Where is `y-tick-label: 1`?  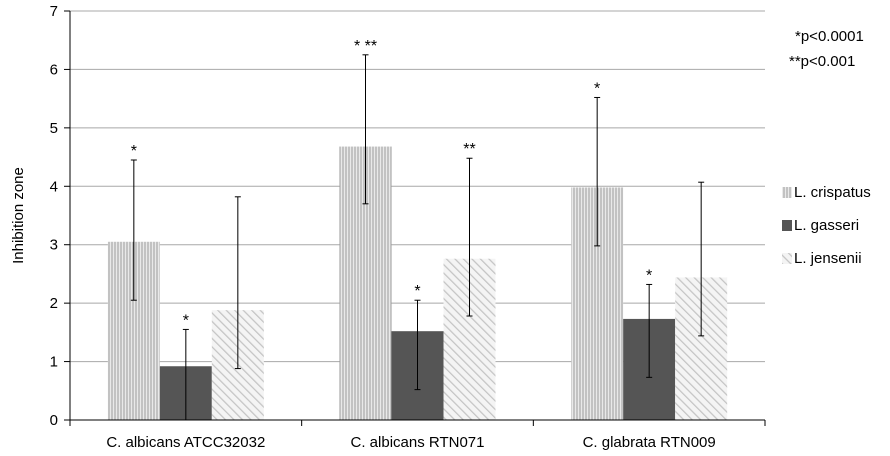
y-tick-label: 1 is located at coordinates (54, 362).